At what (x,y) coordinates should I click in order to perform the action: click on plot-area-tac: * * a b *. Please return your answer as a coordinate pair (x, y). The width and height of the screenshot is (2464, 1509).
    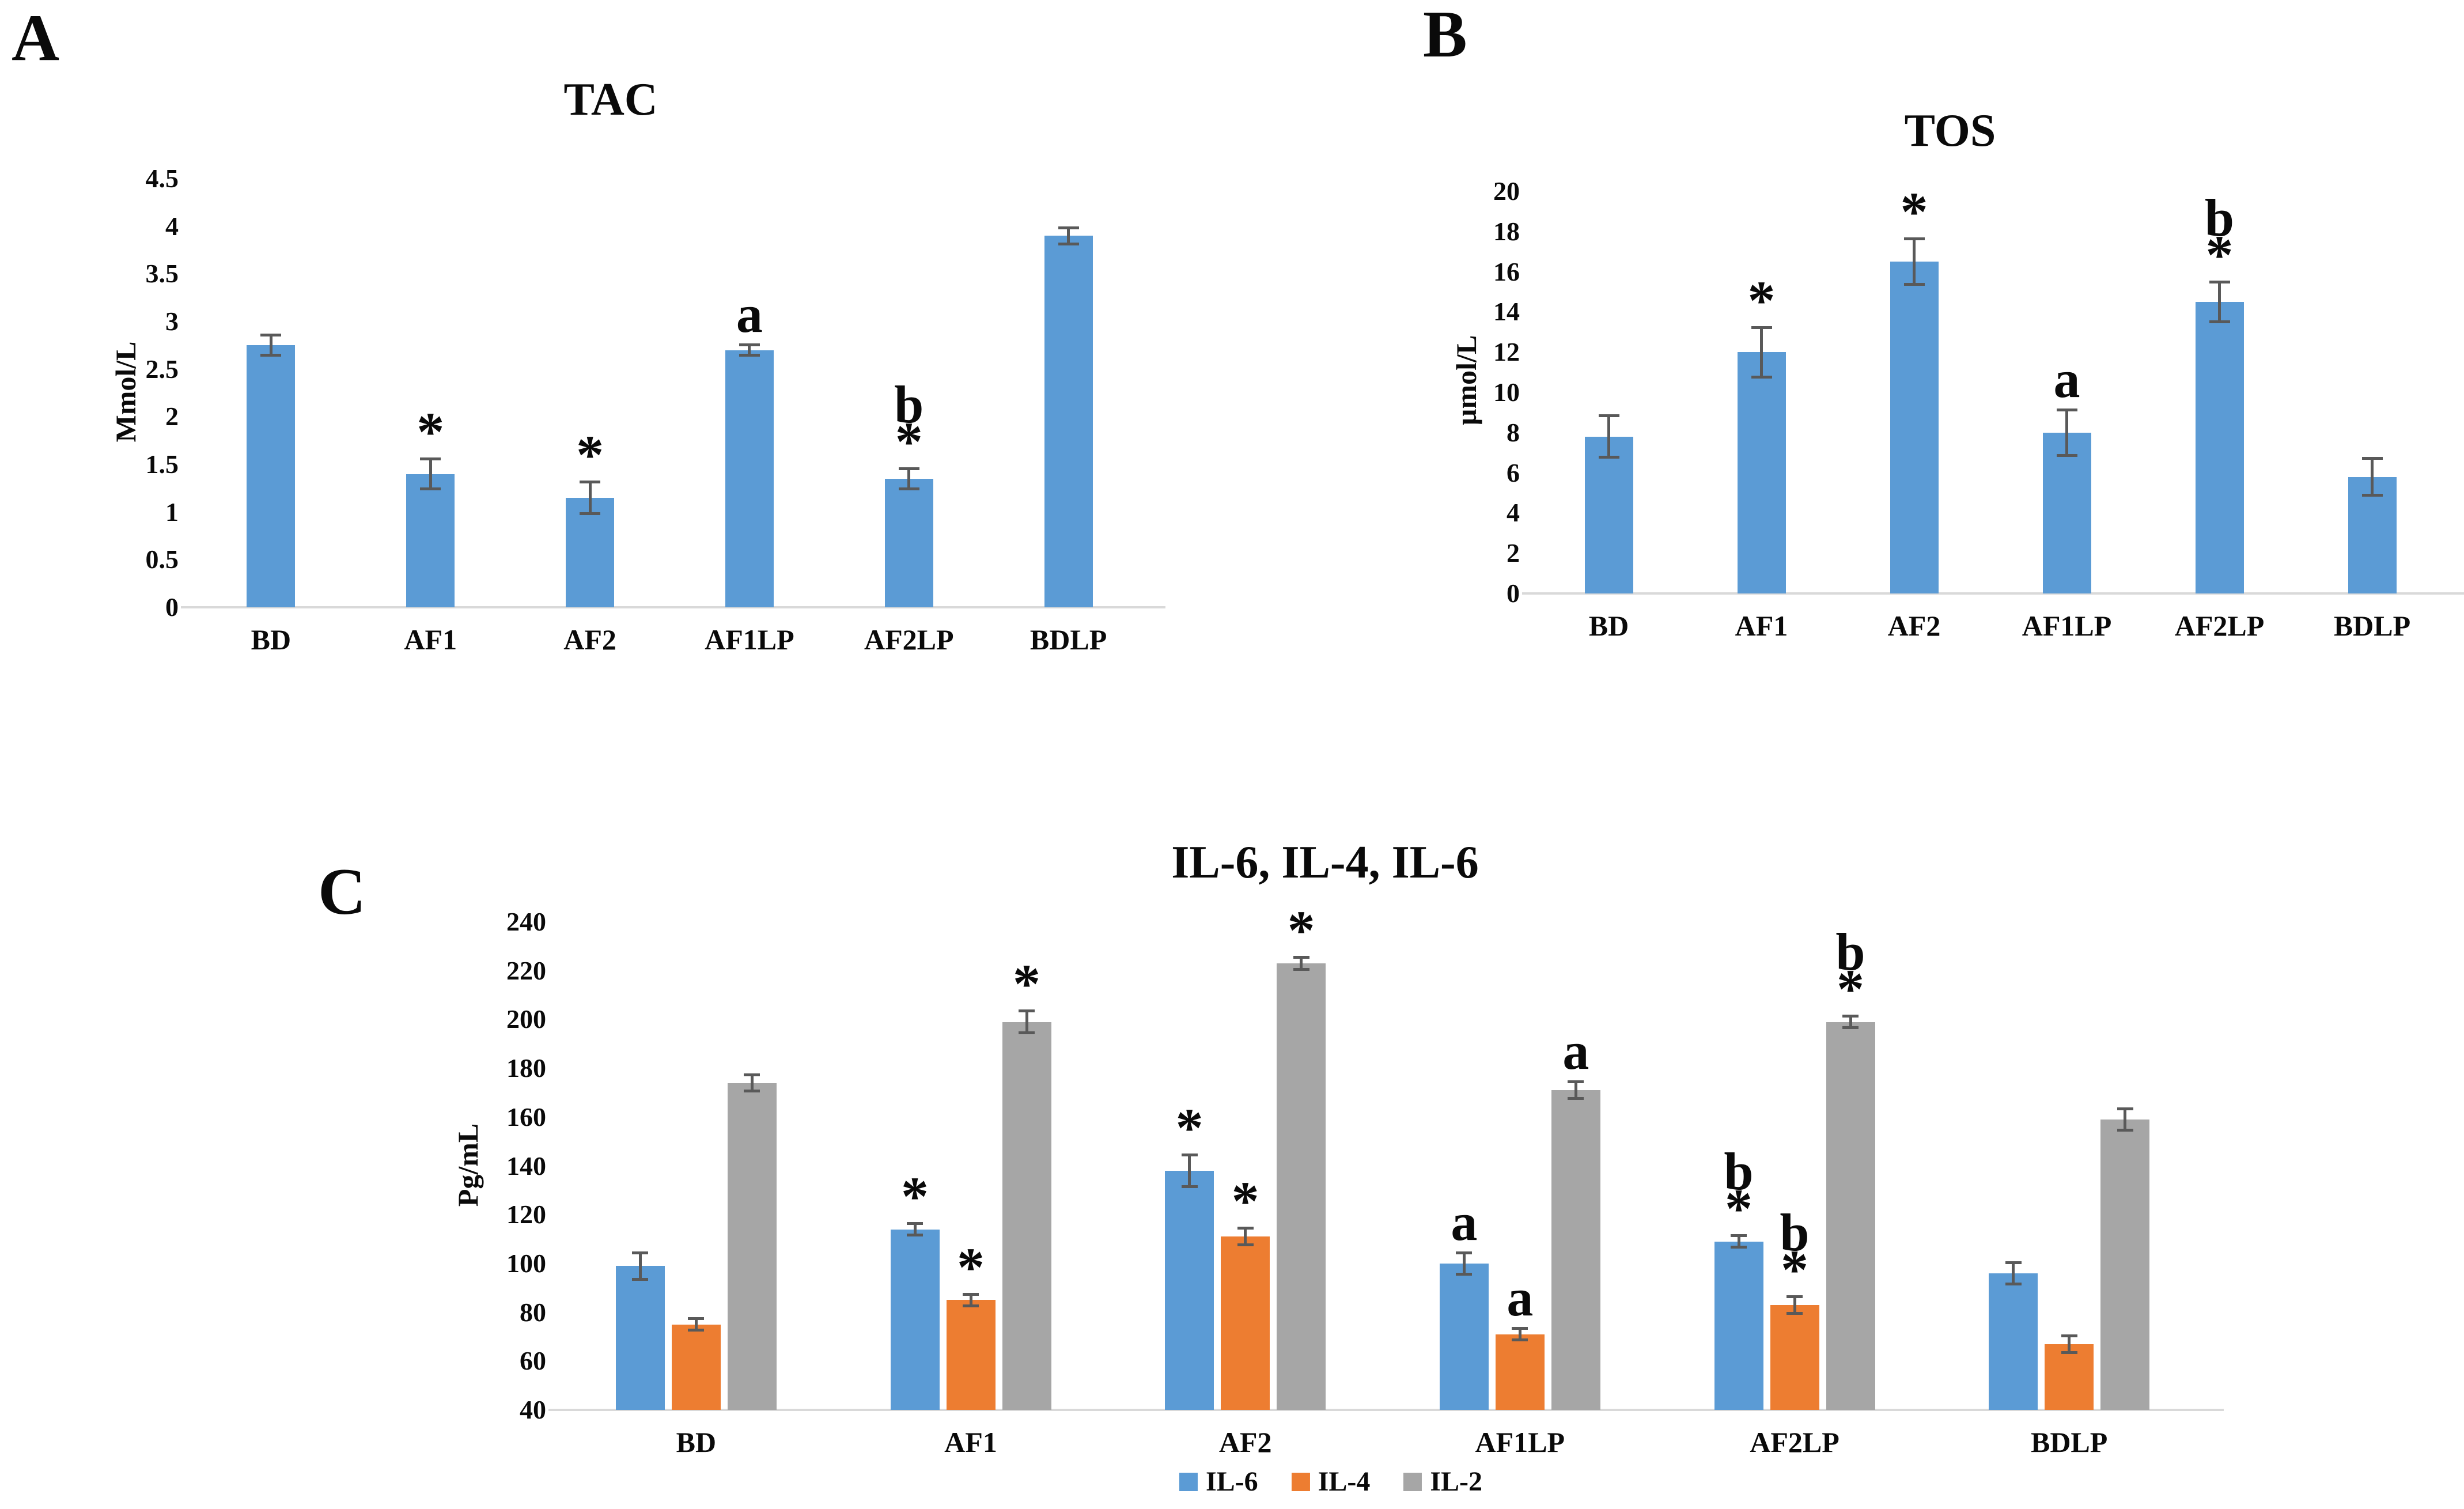
    Looking at the image, I should click on (673, 393).